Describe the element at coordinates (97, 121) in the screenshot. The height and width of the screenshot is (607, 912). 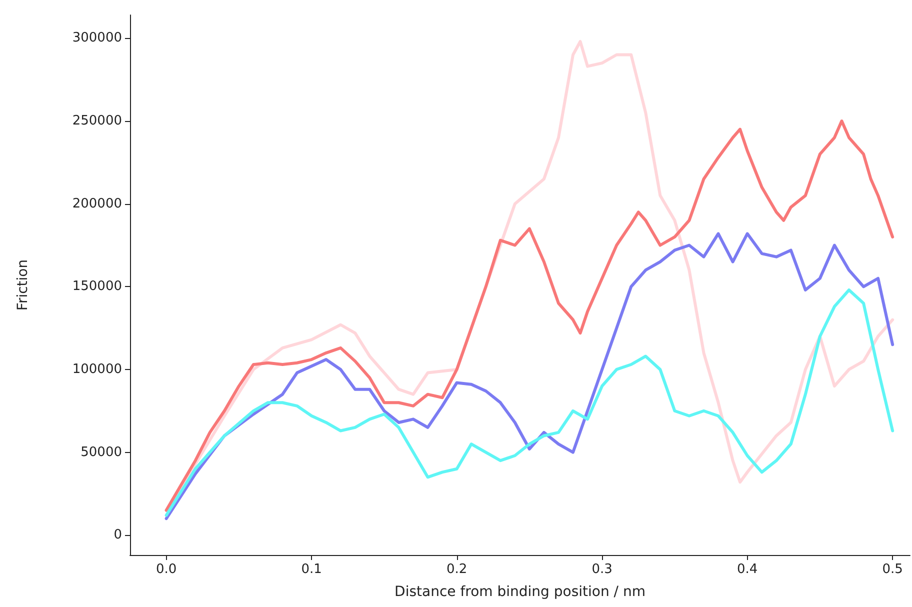
I see `y-tick-label: 250000` at that location.